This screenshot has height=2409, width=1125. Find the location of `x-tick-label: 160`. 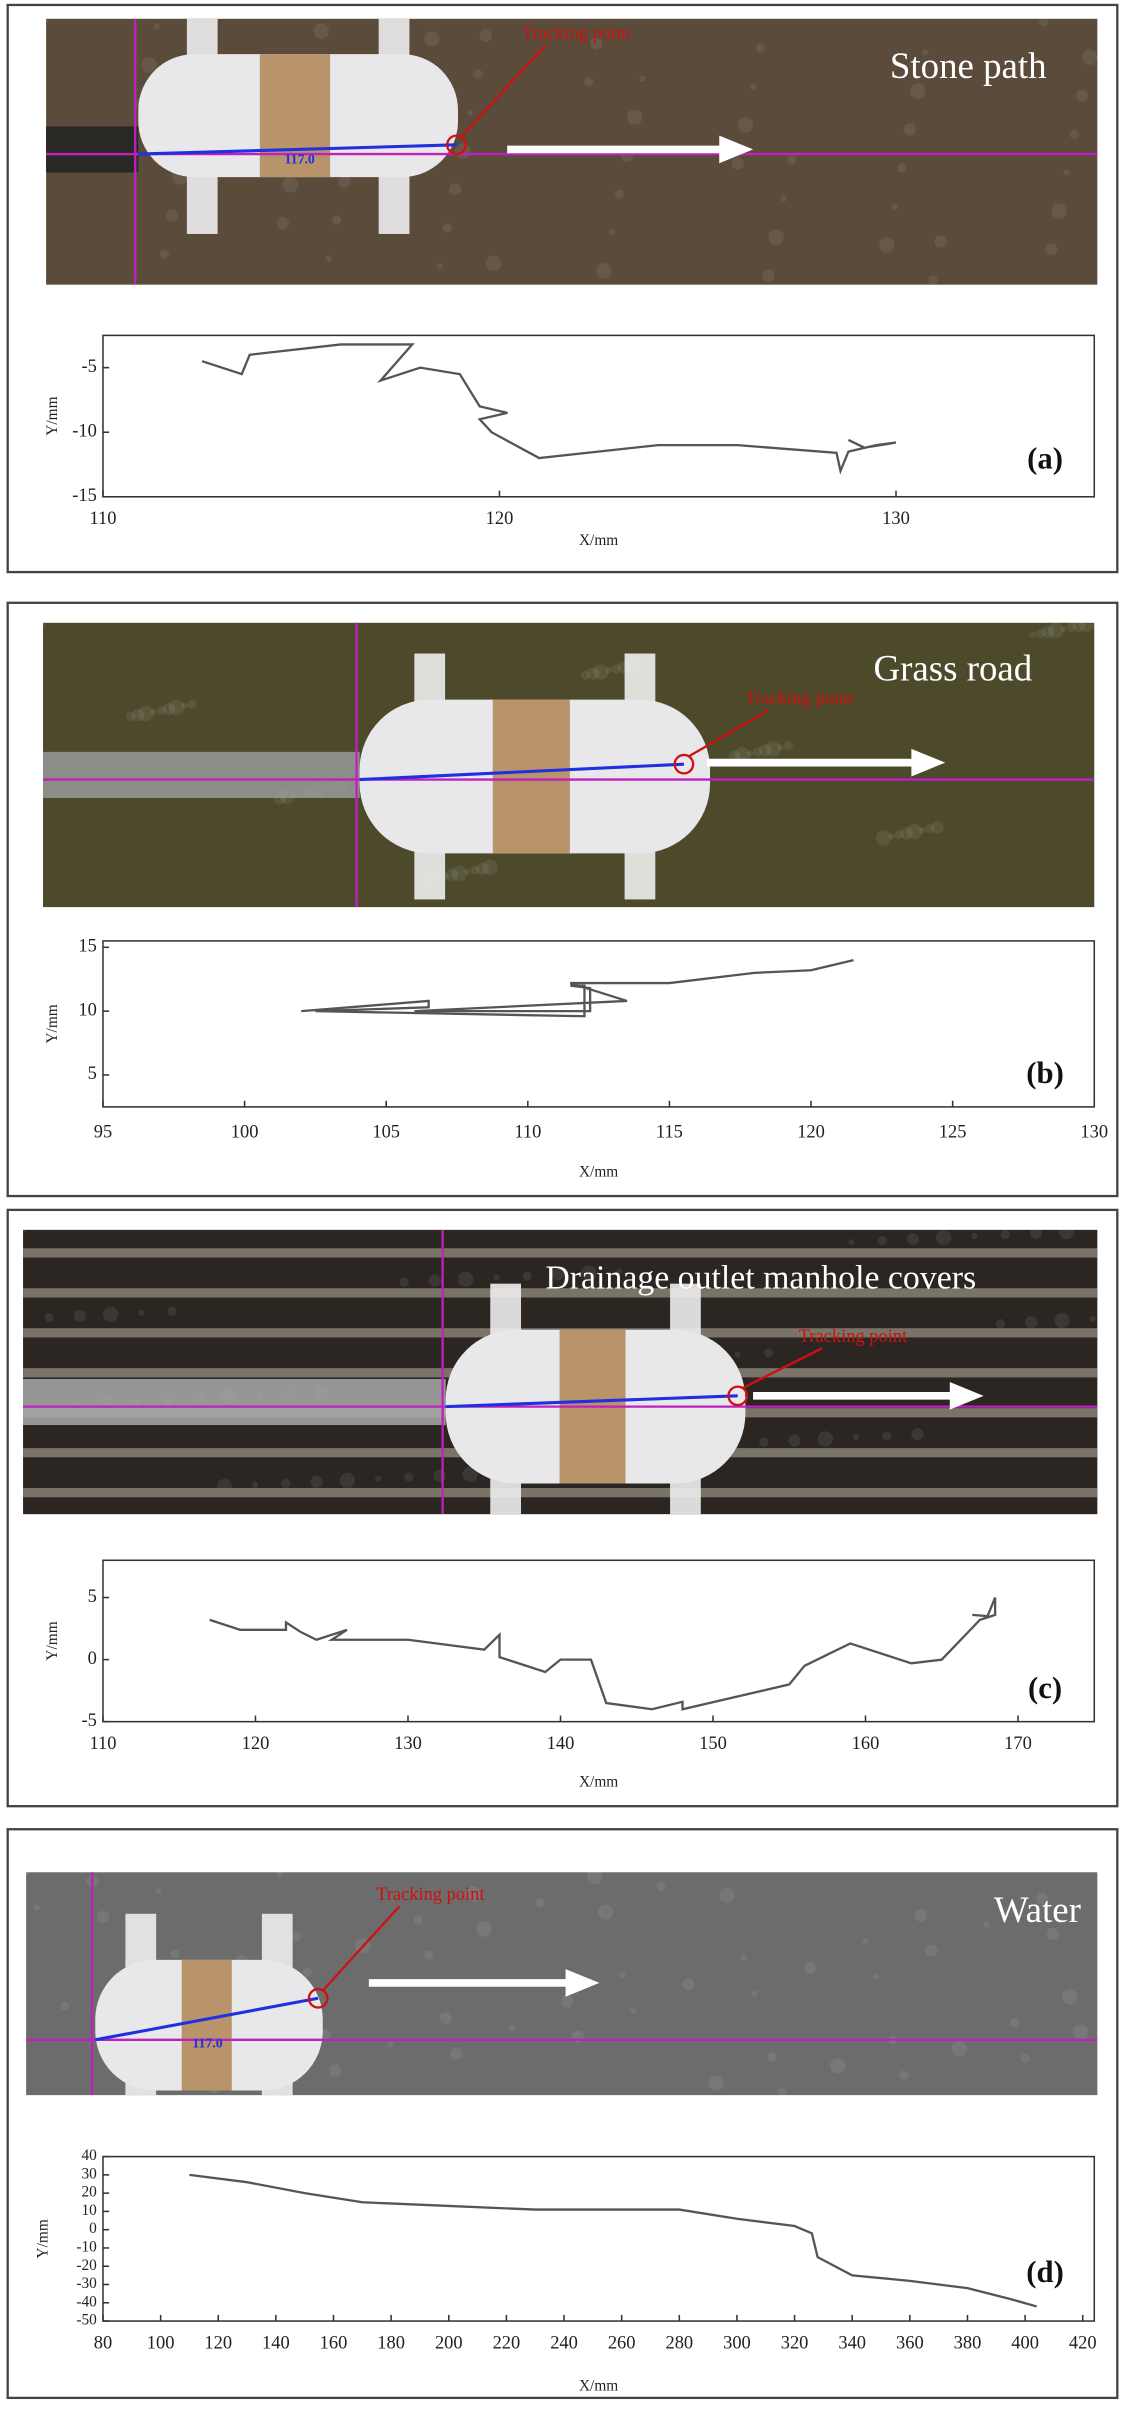

x-tick-label: 160 is located at coordinates (334, 2342).